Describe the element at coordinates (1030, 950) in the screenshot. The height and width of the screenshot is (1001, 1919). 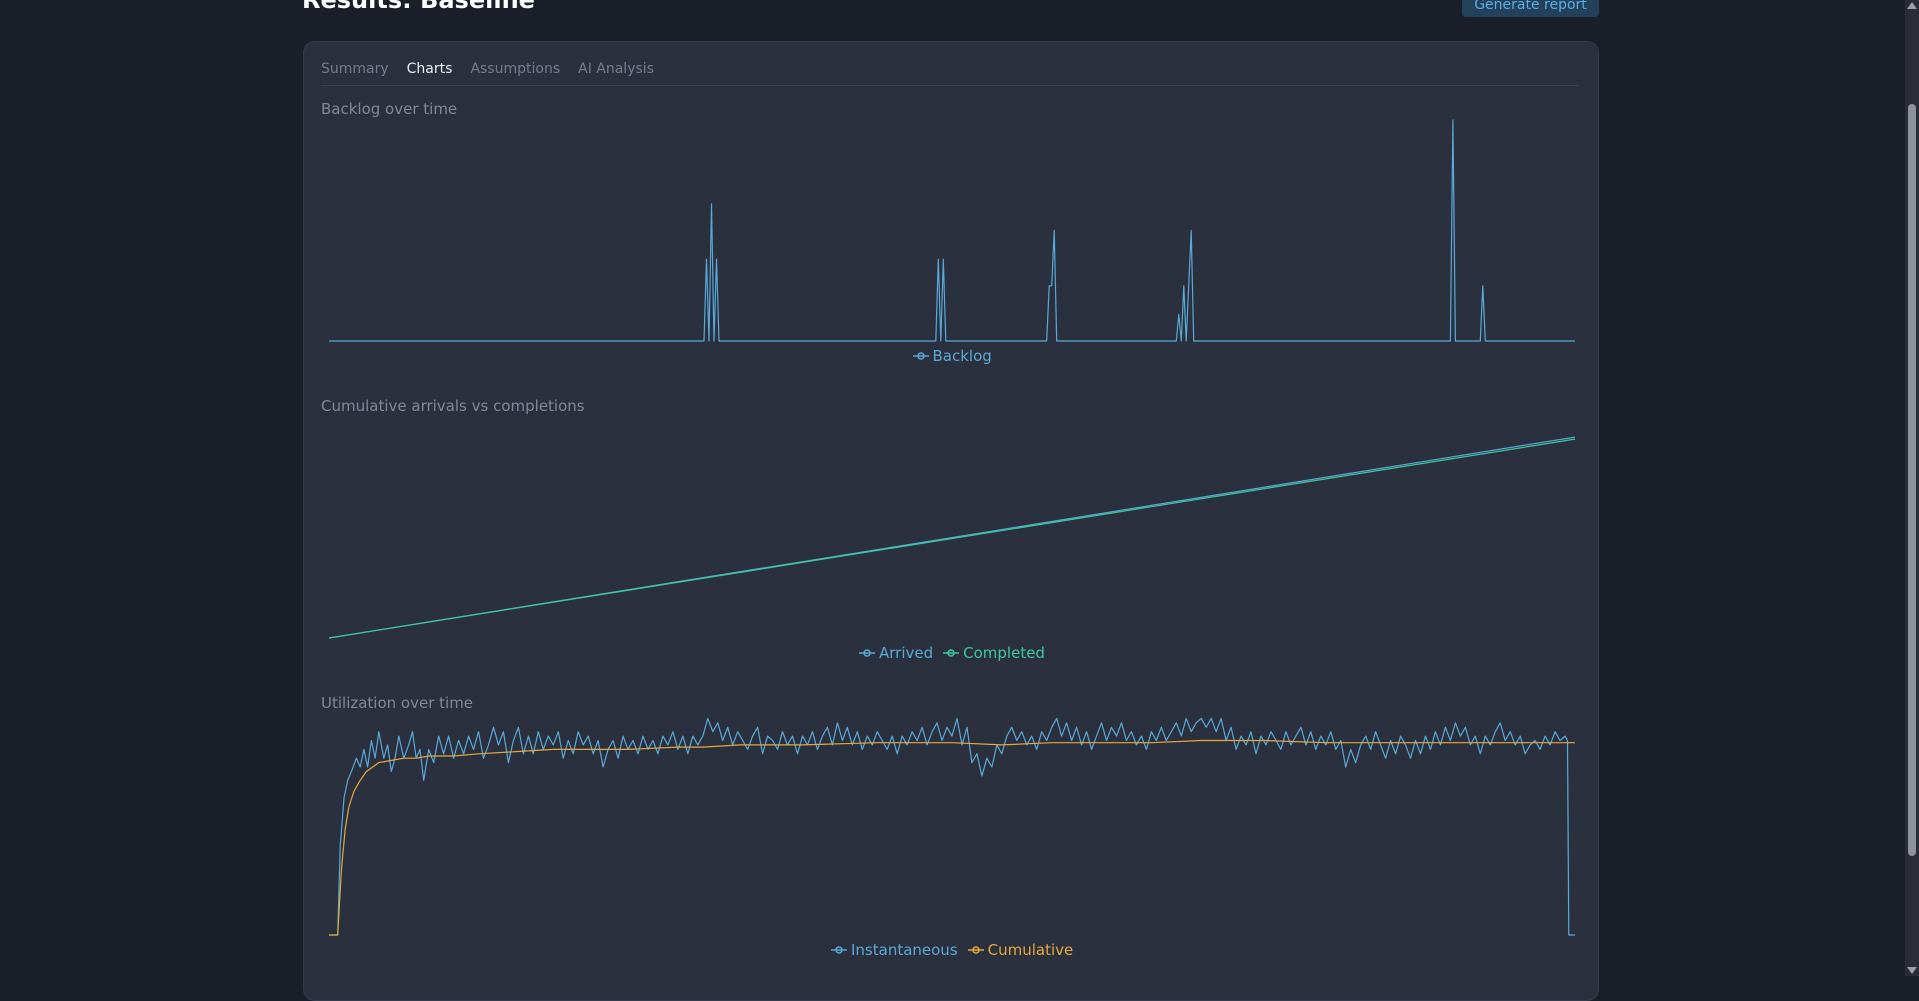
I see `legend-label: Cumulative` at that location.